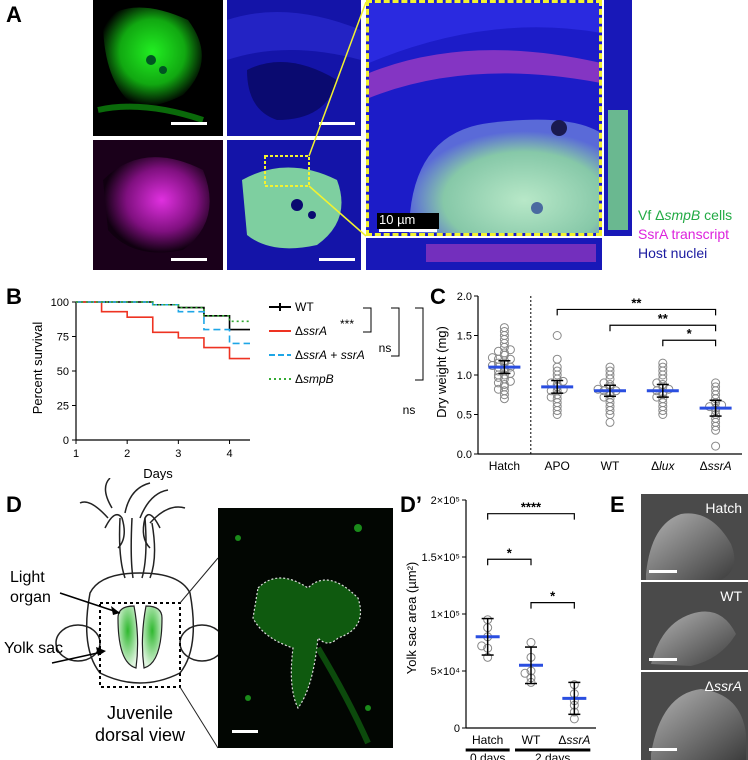 This screenshot has height=760, width=748. I want to click on micrograph-blue-channel, so click(294, 68).